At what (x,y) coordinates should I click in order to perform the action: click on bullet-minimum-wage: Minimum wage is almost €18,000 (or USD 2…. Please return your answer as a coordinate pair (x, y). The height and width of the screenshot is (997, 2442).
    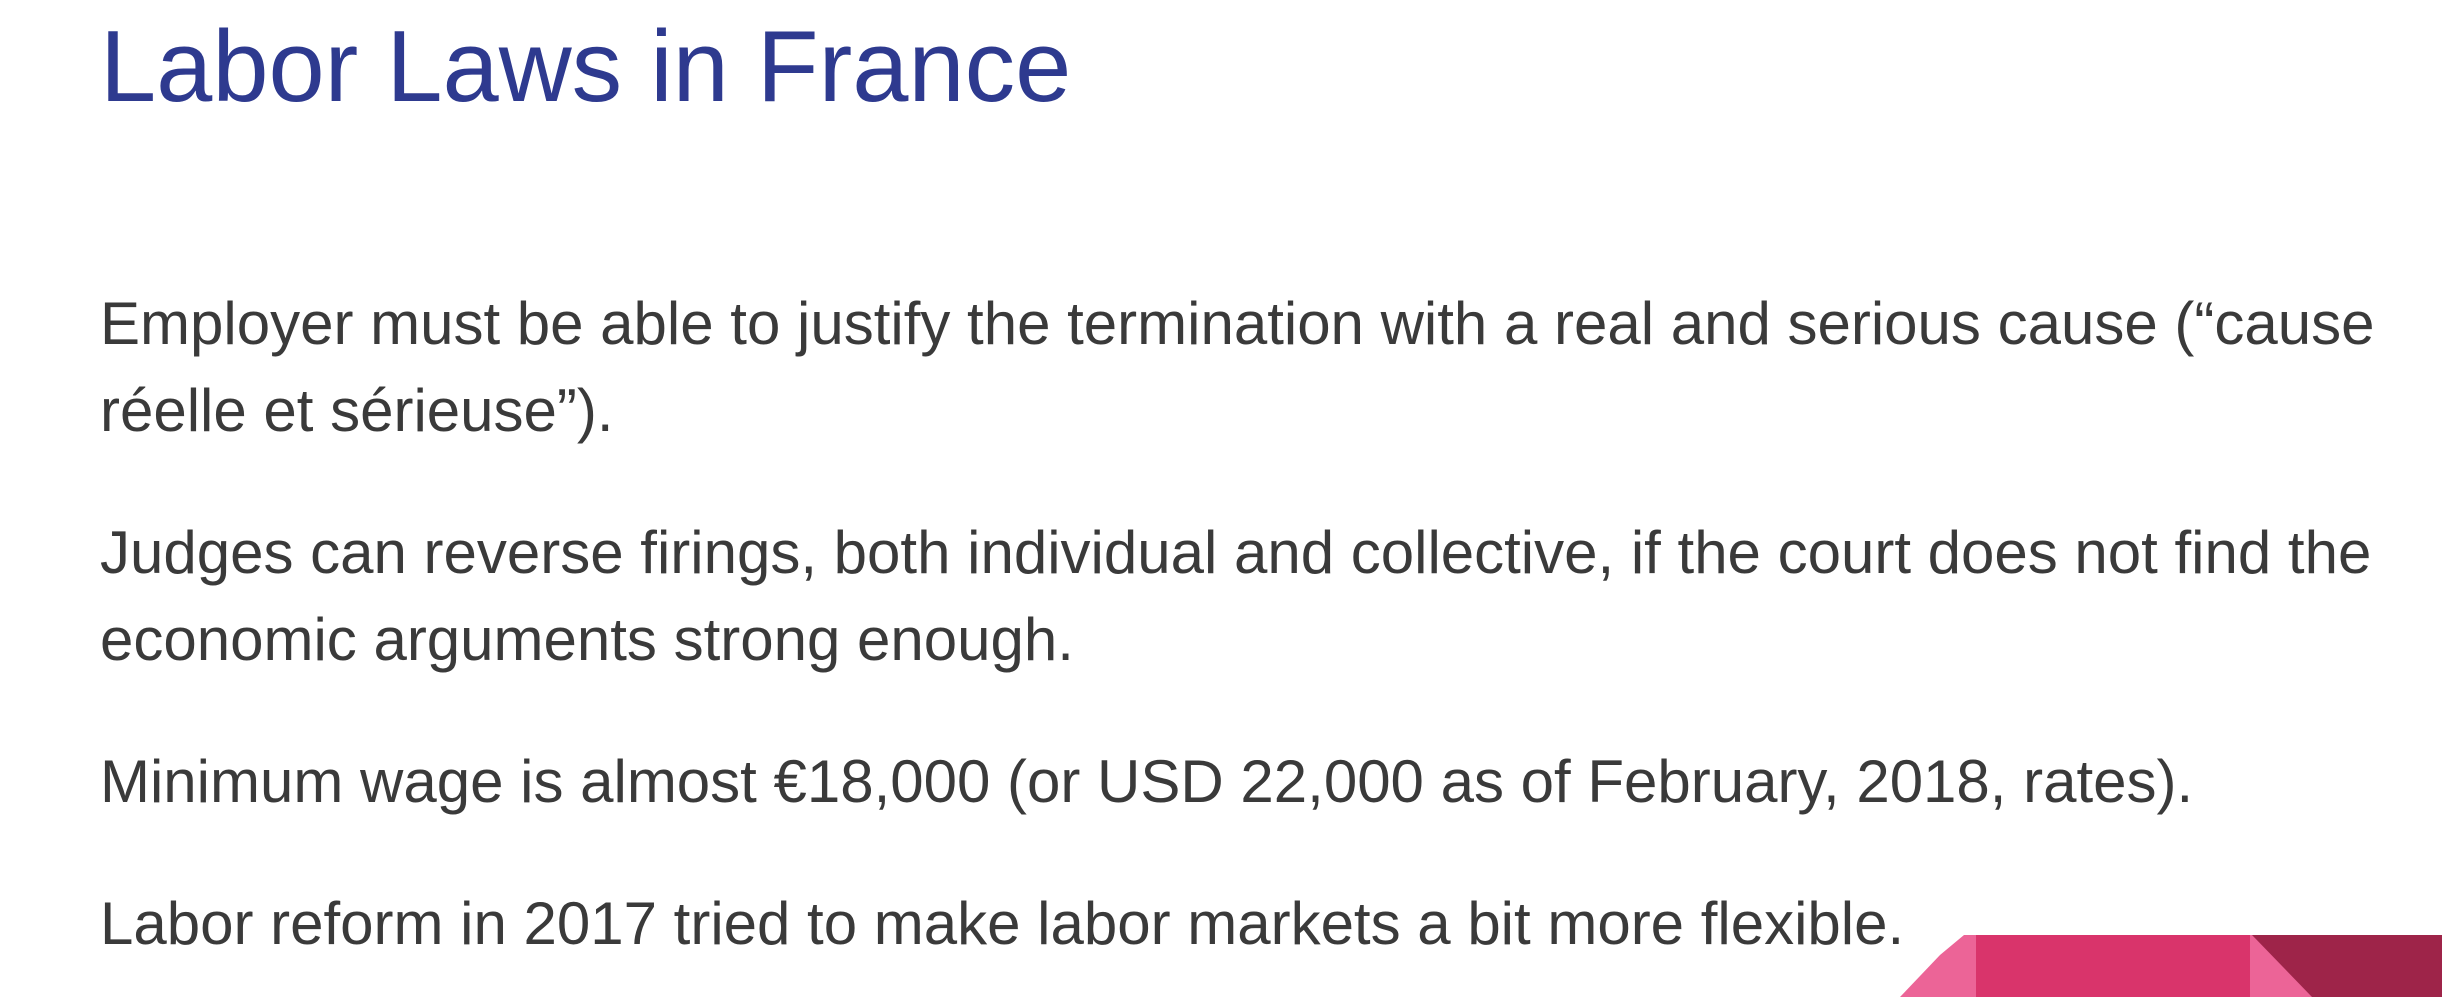
    Looking at the image, I should click on (1147, 781).